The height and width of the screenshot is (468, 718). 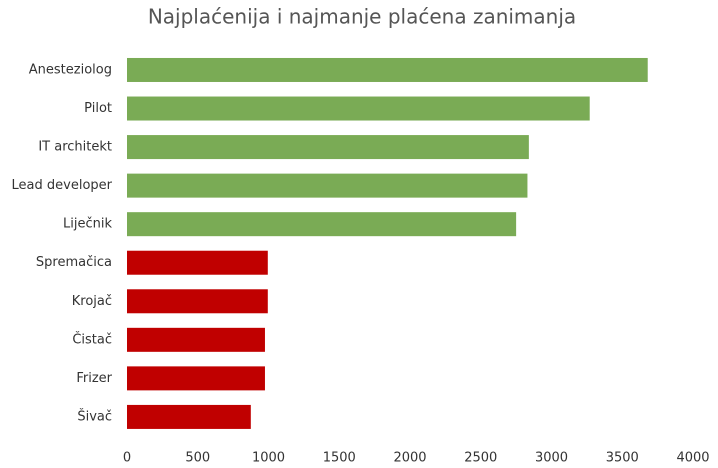 What do you see at coordinates (551, 458) in the screenshot?
I see `x-tick-label: 3000` at bounding box center [551, 458].